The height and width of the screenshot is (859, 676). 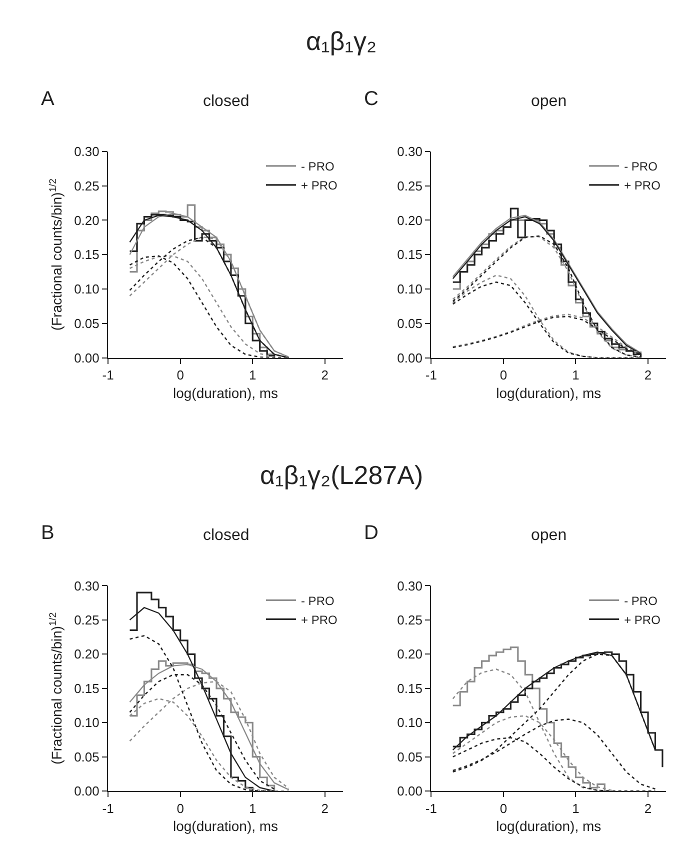 What do you see at coordinates (47, 533) in the screenshot?
I see `text: B` at bounding box center [47, 533].